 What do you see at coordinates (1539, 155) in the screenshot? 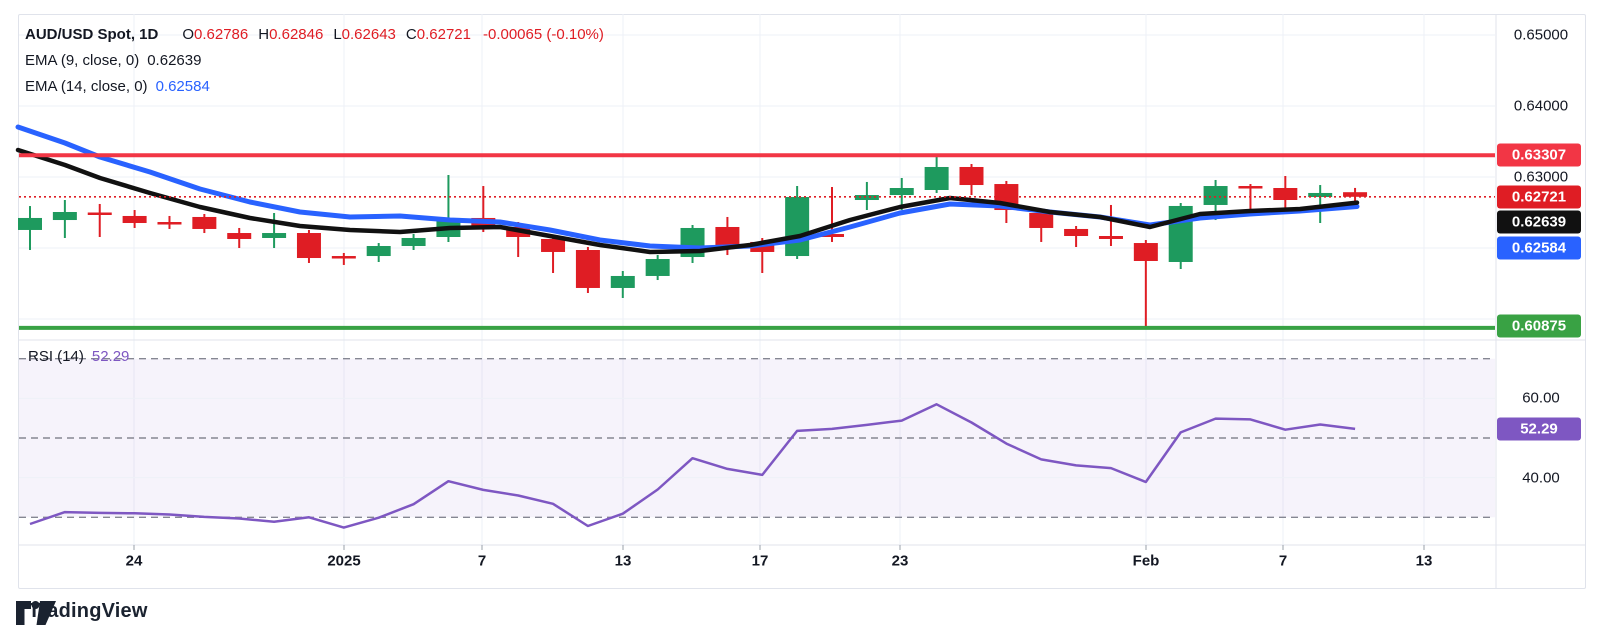
I see `price-badge: 0.63307` at bounding box center [1539, 155].